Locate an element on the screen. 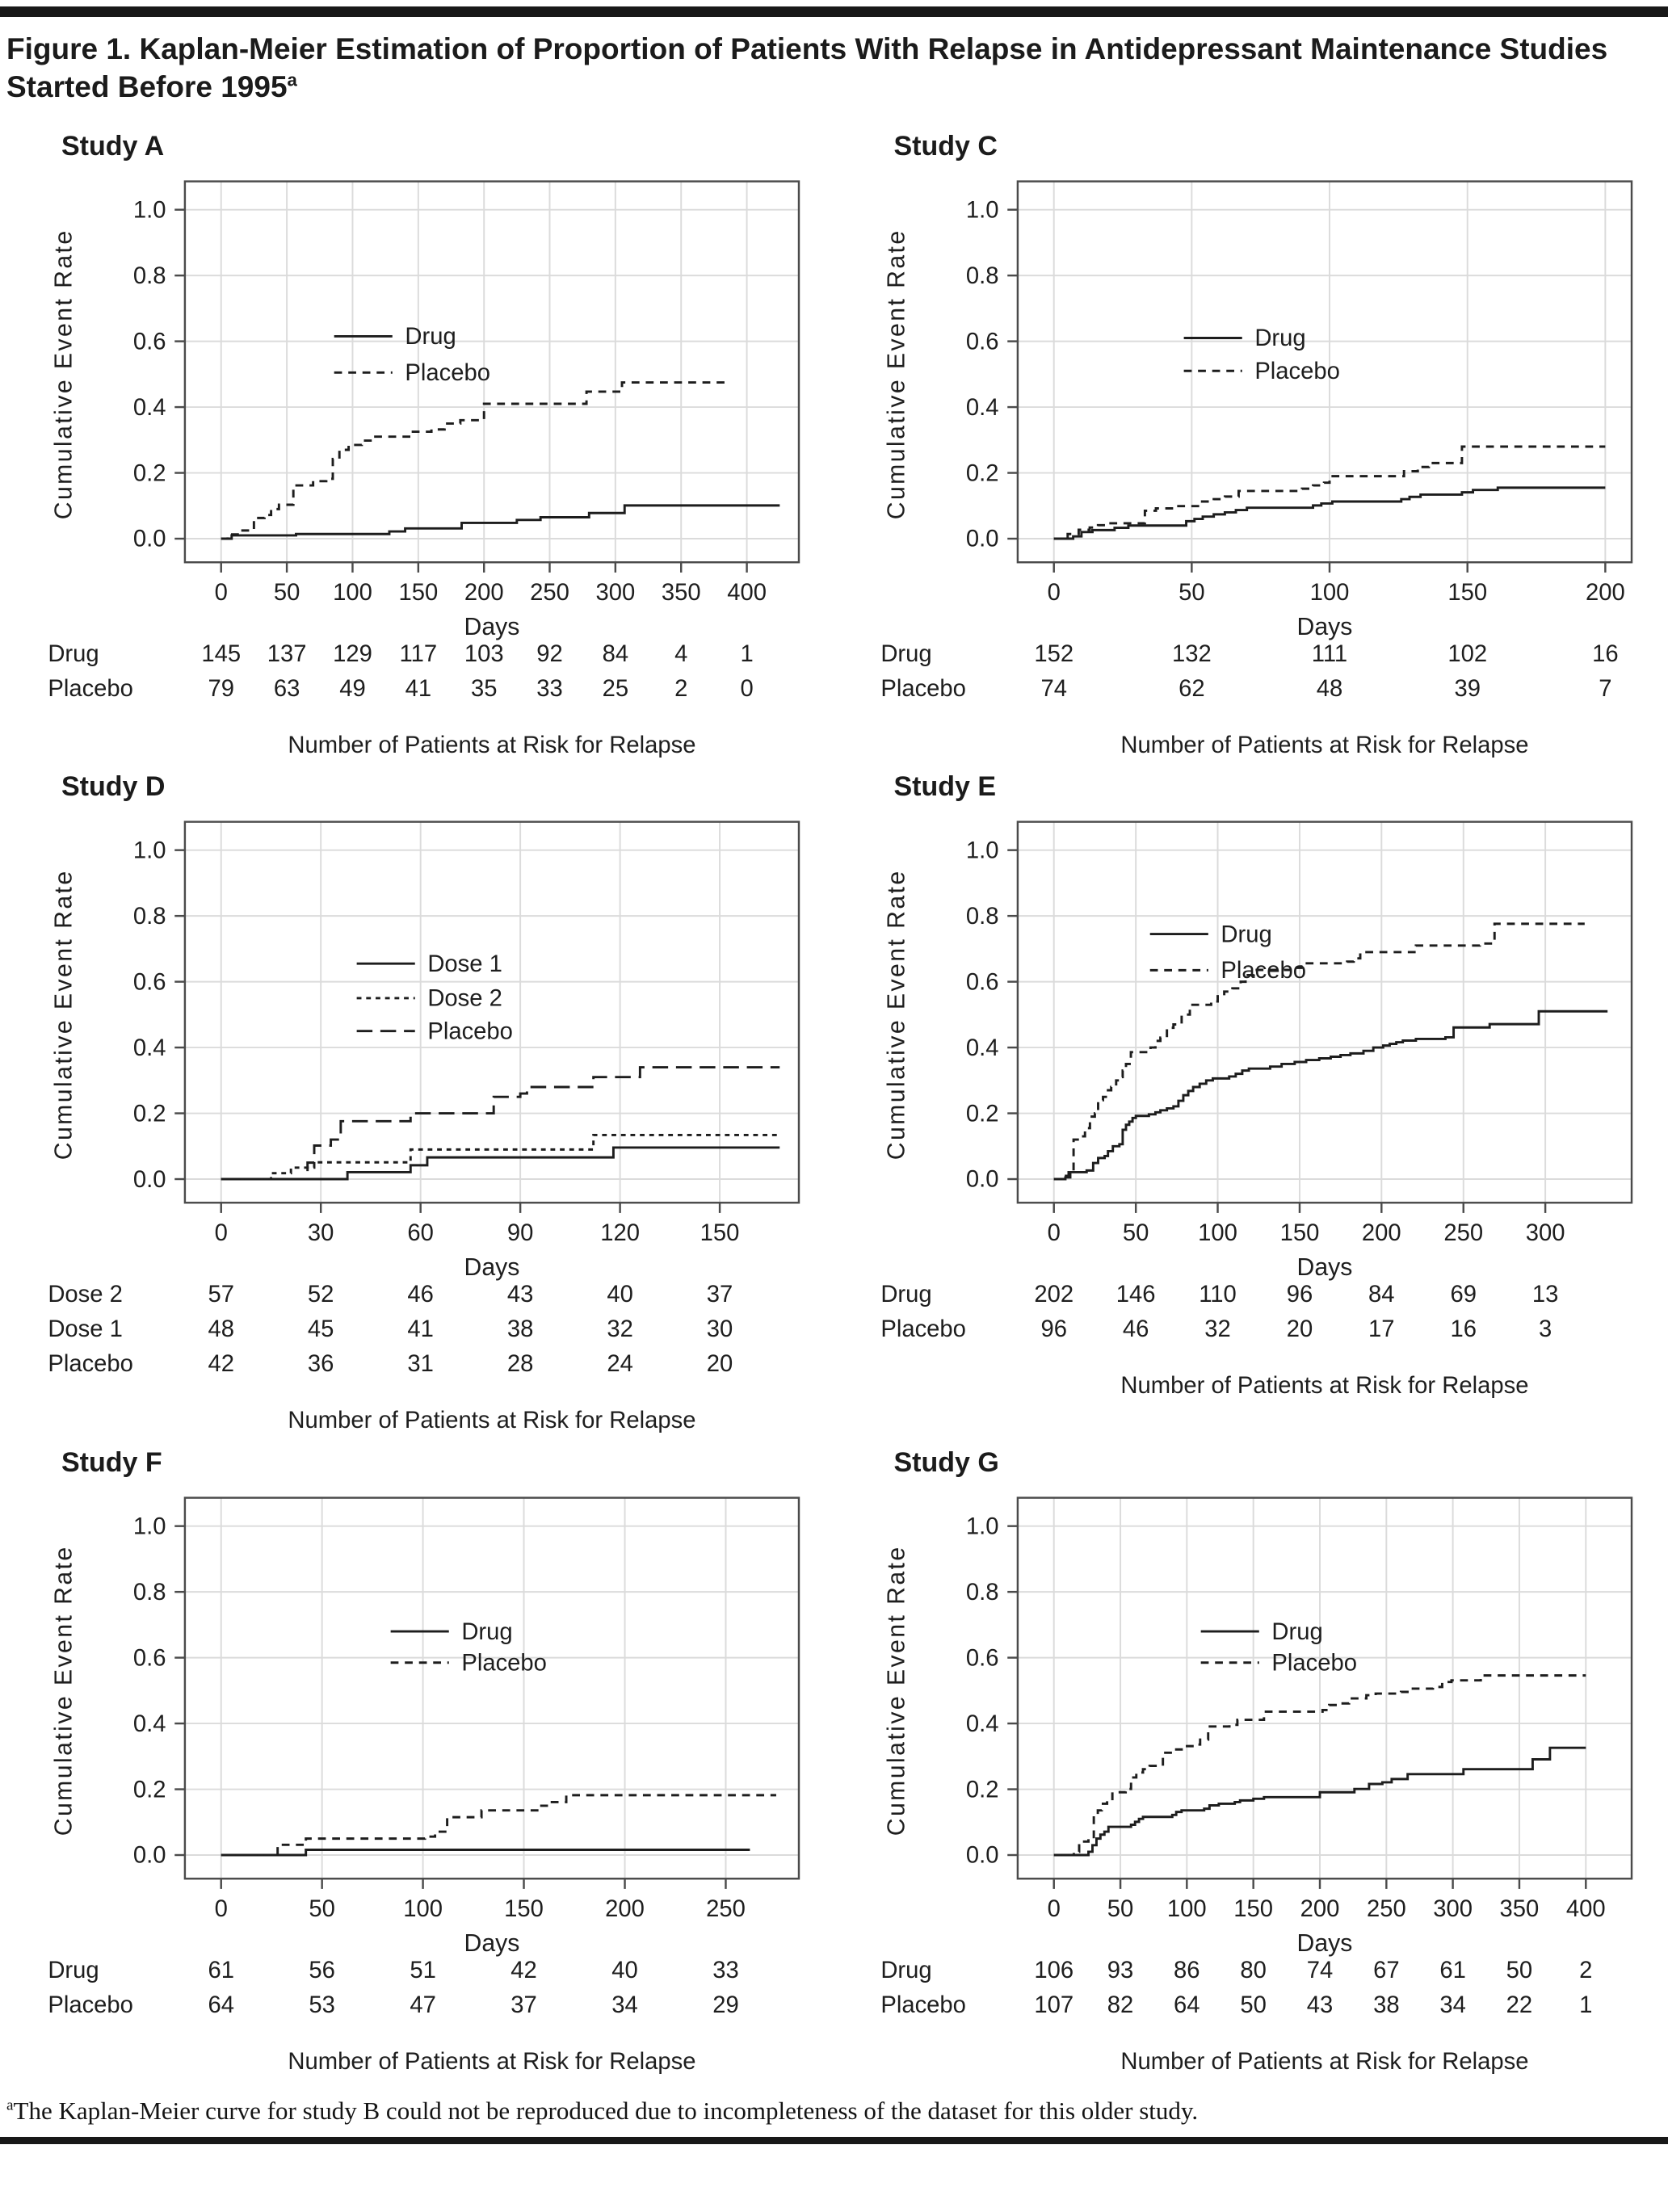 The width and height of the screenshot is (1668, 2212). risk-value: 34 is located at coordinates (624, 2005).